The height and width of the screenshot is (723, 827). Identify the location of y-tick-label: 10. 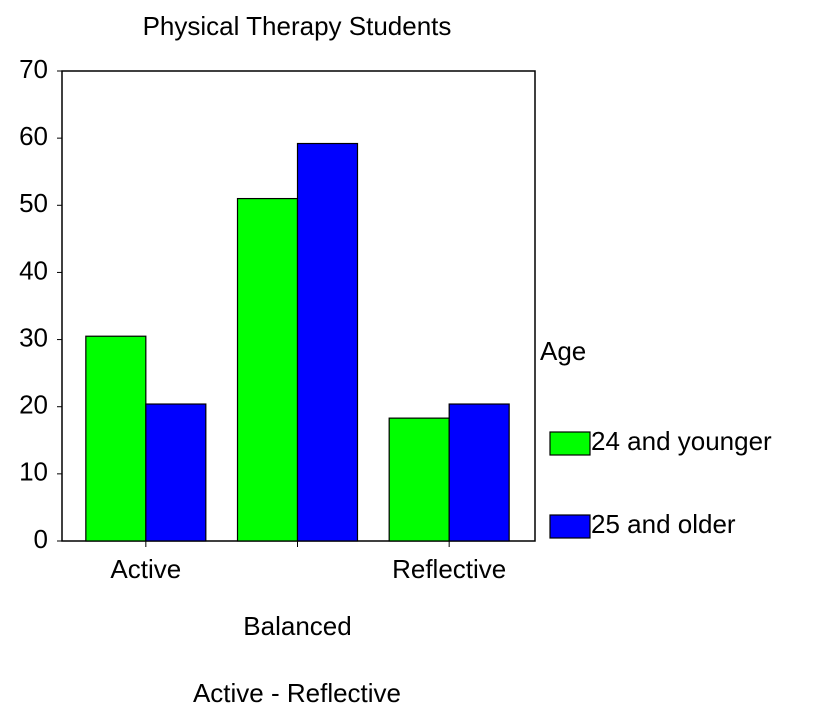
(33, 472).